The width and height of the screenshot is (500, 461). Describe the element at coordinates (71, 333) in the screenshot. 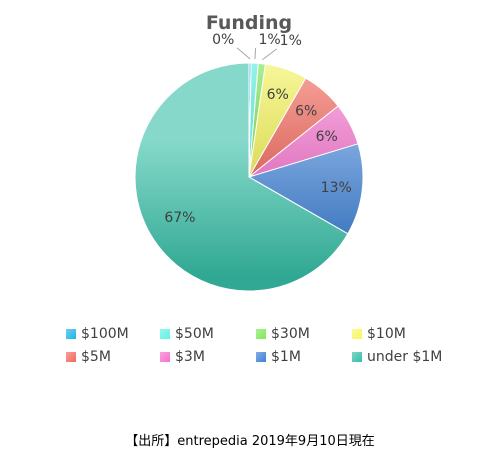

I see `legend-swatch-100m` at that location.